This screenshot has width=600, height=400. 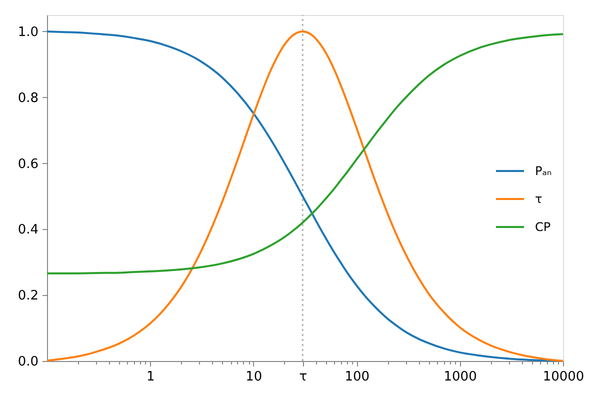 What do you see at coordinates (460, 377) in the screenshot?
I see `x-tick-label: 1000` at bounding box center [460, 377].